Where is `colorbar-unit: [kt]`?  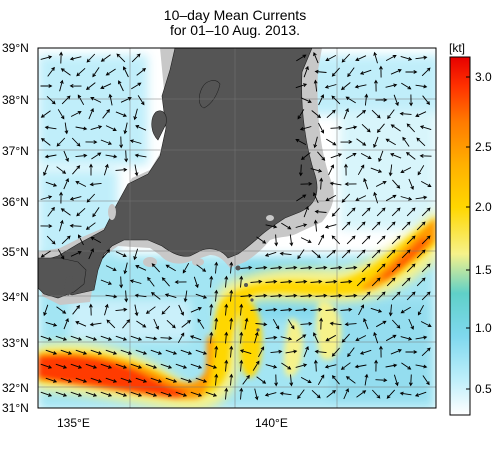 colorbar-unit: [kt] is located at coordinates (457, 48).